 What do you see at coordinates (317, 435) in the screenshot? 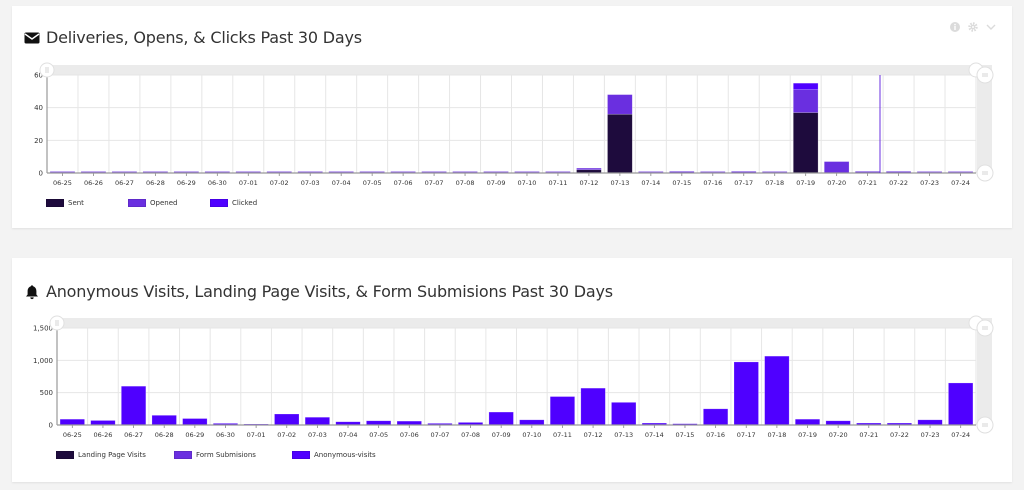
I see `x-axis-tick-label: 07-03` at bounding box center [317, 435].